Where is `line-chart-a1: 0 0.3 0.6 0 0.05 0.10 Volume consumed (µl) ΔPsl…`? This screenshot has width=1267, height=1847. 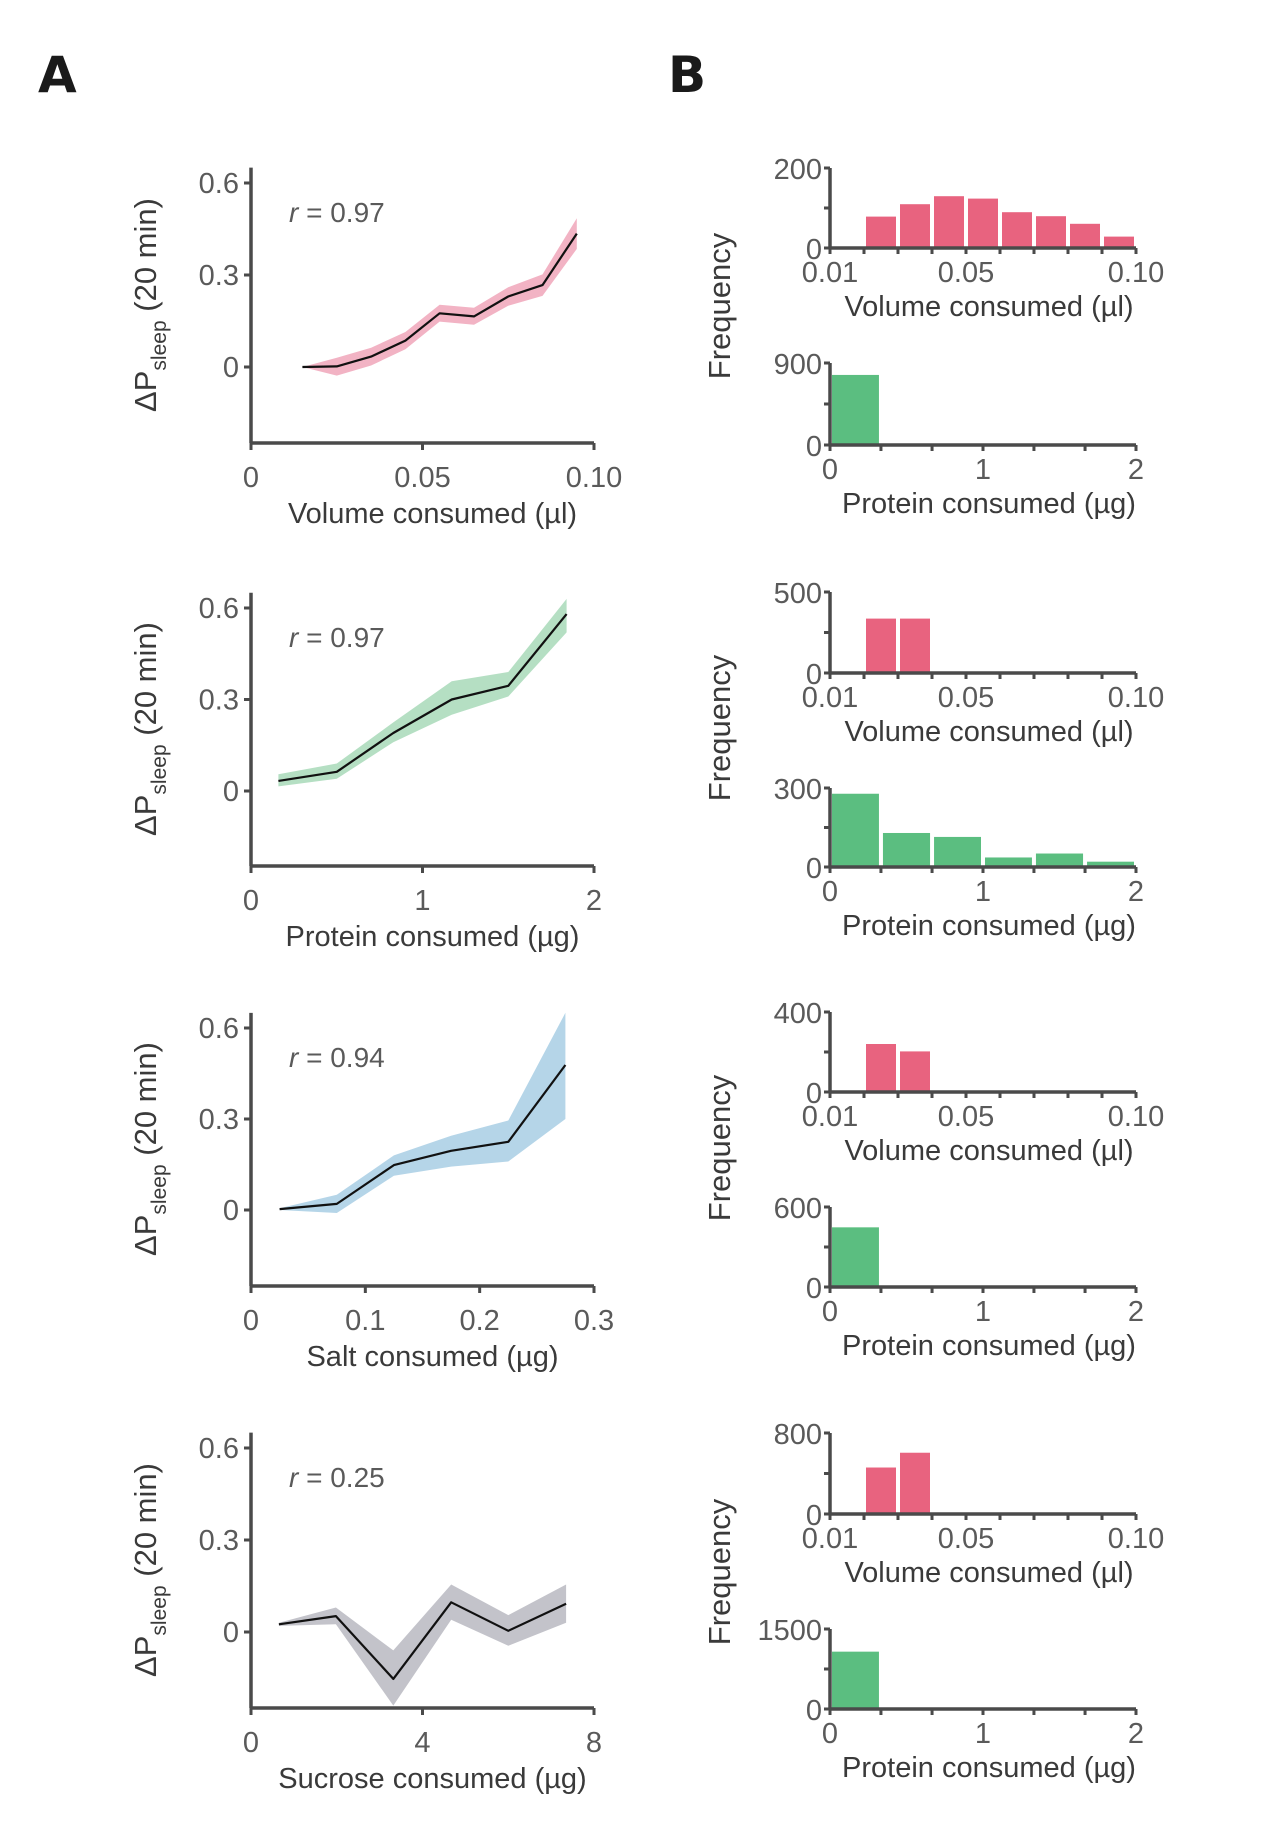
line-chart-a1: 0 0.3 0.6 0 0.05 0.10 Volume consumed (µl) ΔPsl… is located at coordinates (375, 348).